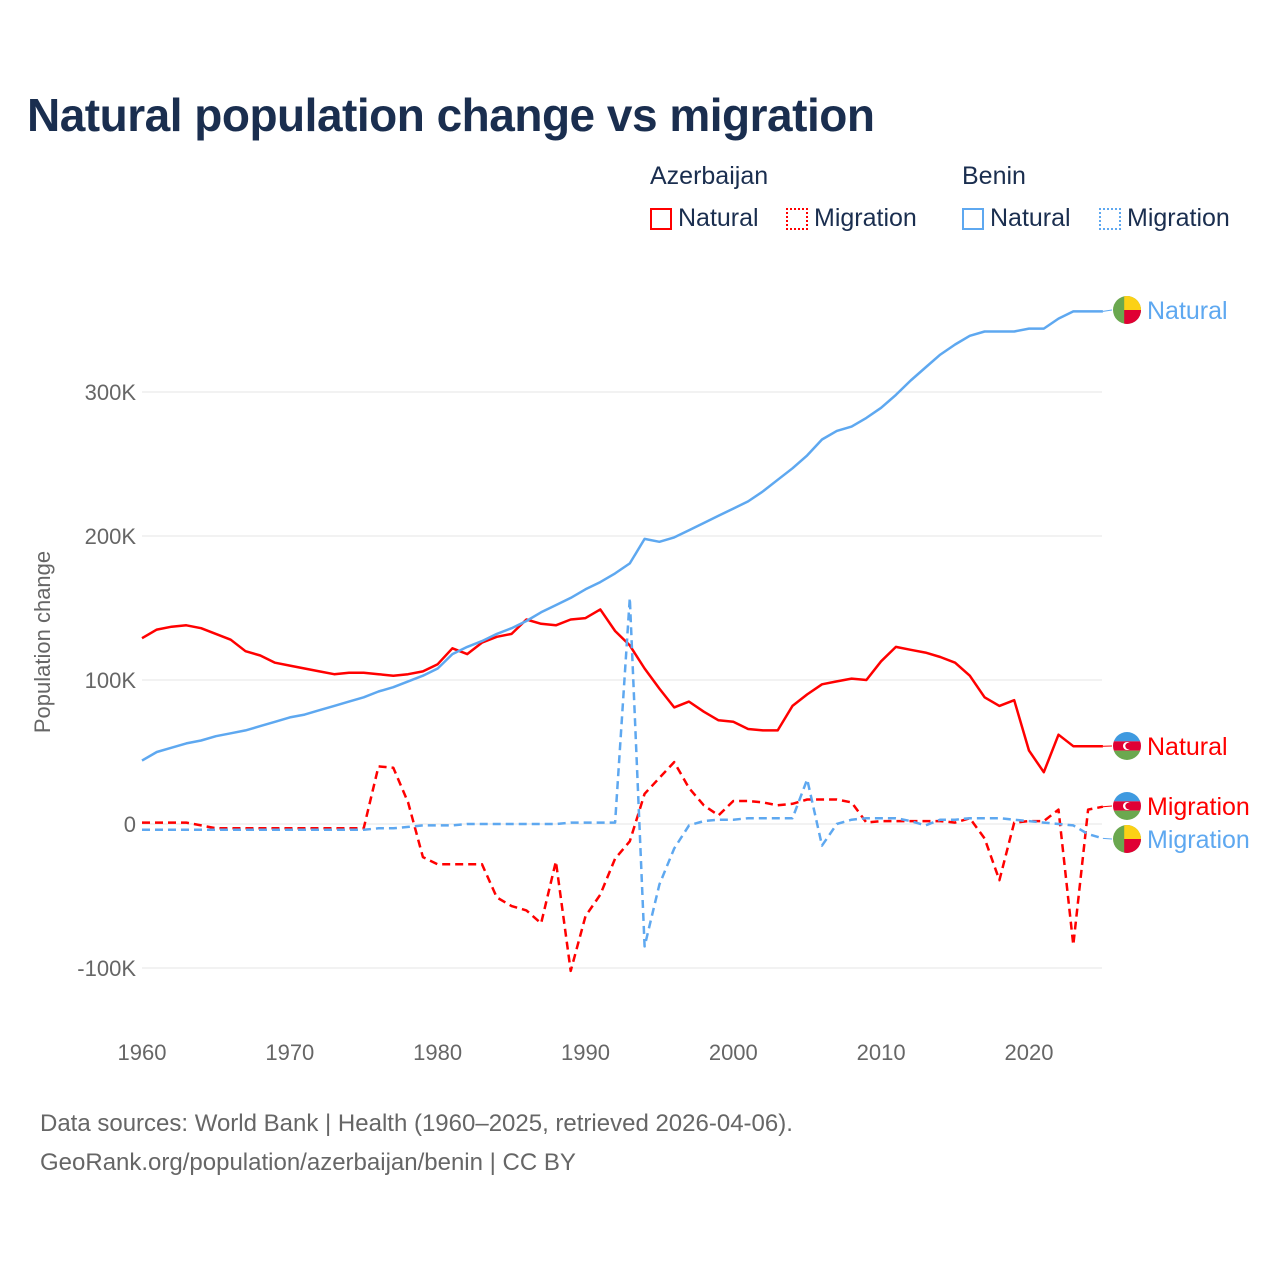  I want to click on x-tick-label: 1960, so click(142, 1052).